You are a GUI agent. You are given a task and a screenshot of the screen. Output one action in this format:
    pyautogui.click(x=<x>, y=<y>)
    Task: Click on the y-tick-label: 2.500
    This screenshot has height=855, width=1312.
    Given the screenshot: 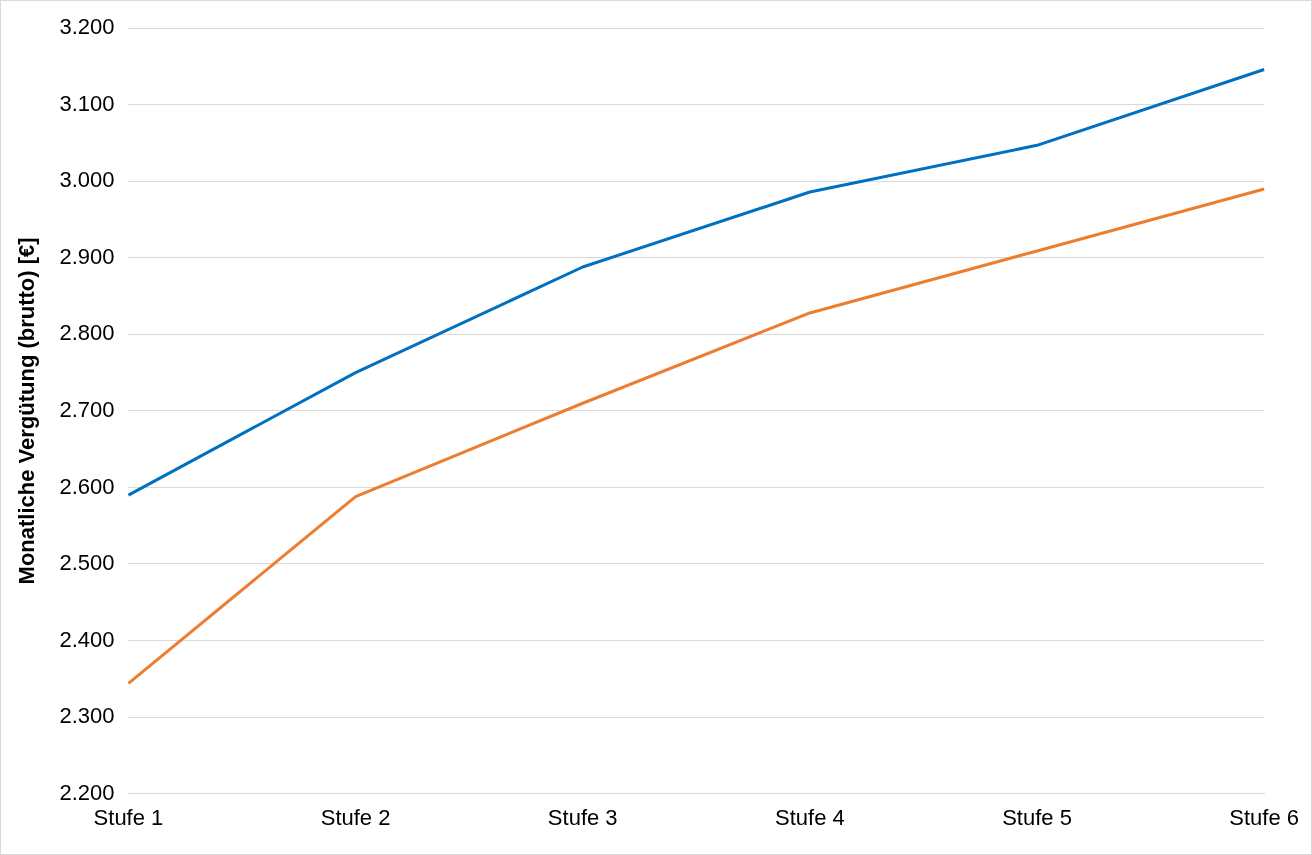 What is the action you would take?
    pyautogui.click(x=87, y=563)
    